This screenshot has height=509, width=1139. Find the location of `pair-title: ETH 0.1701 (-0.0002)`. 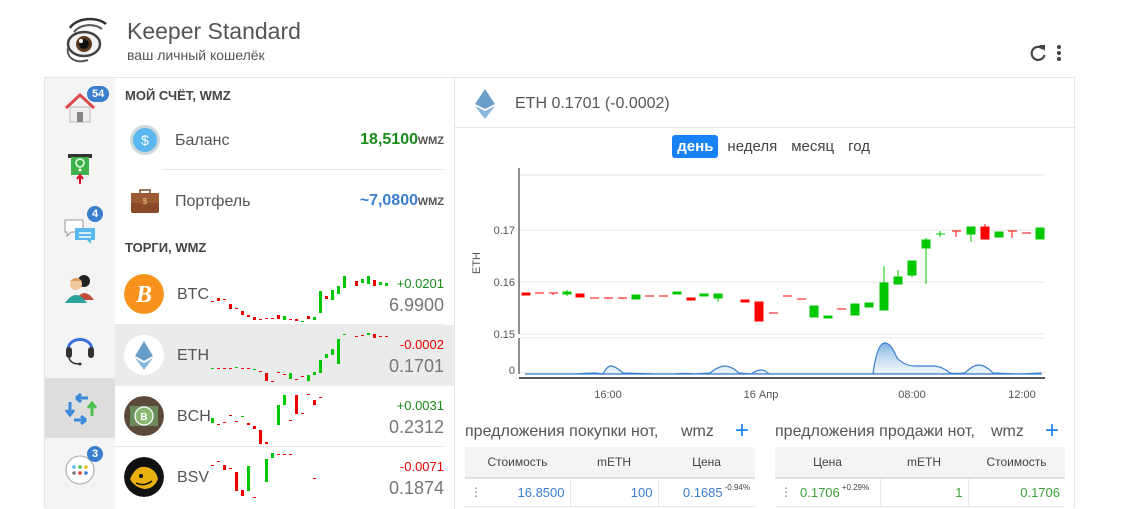

pair-title: ETH 0.1701 (-0.0002) is located at coordinates (592, 103).